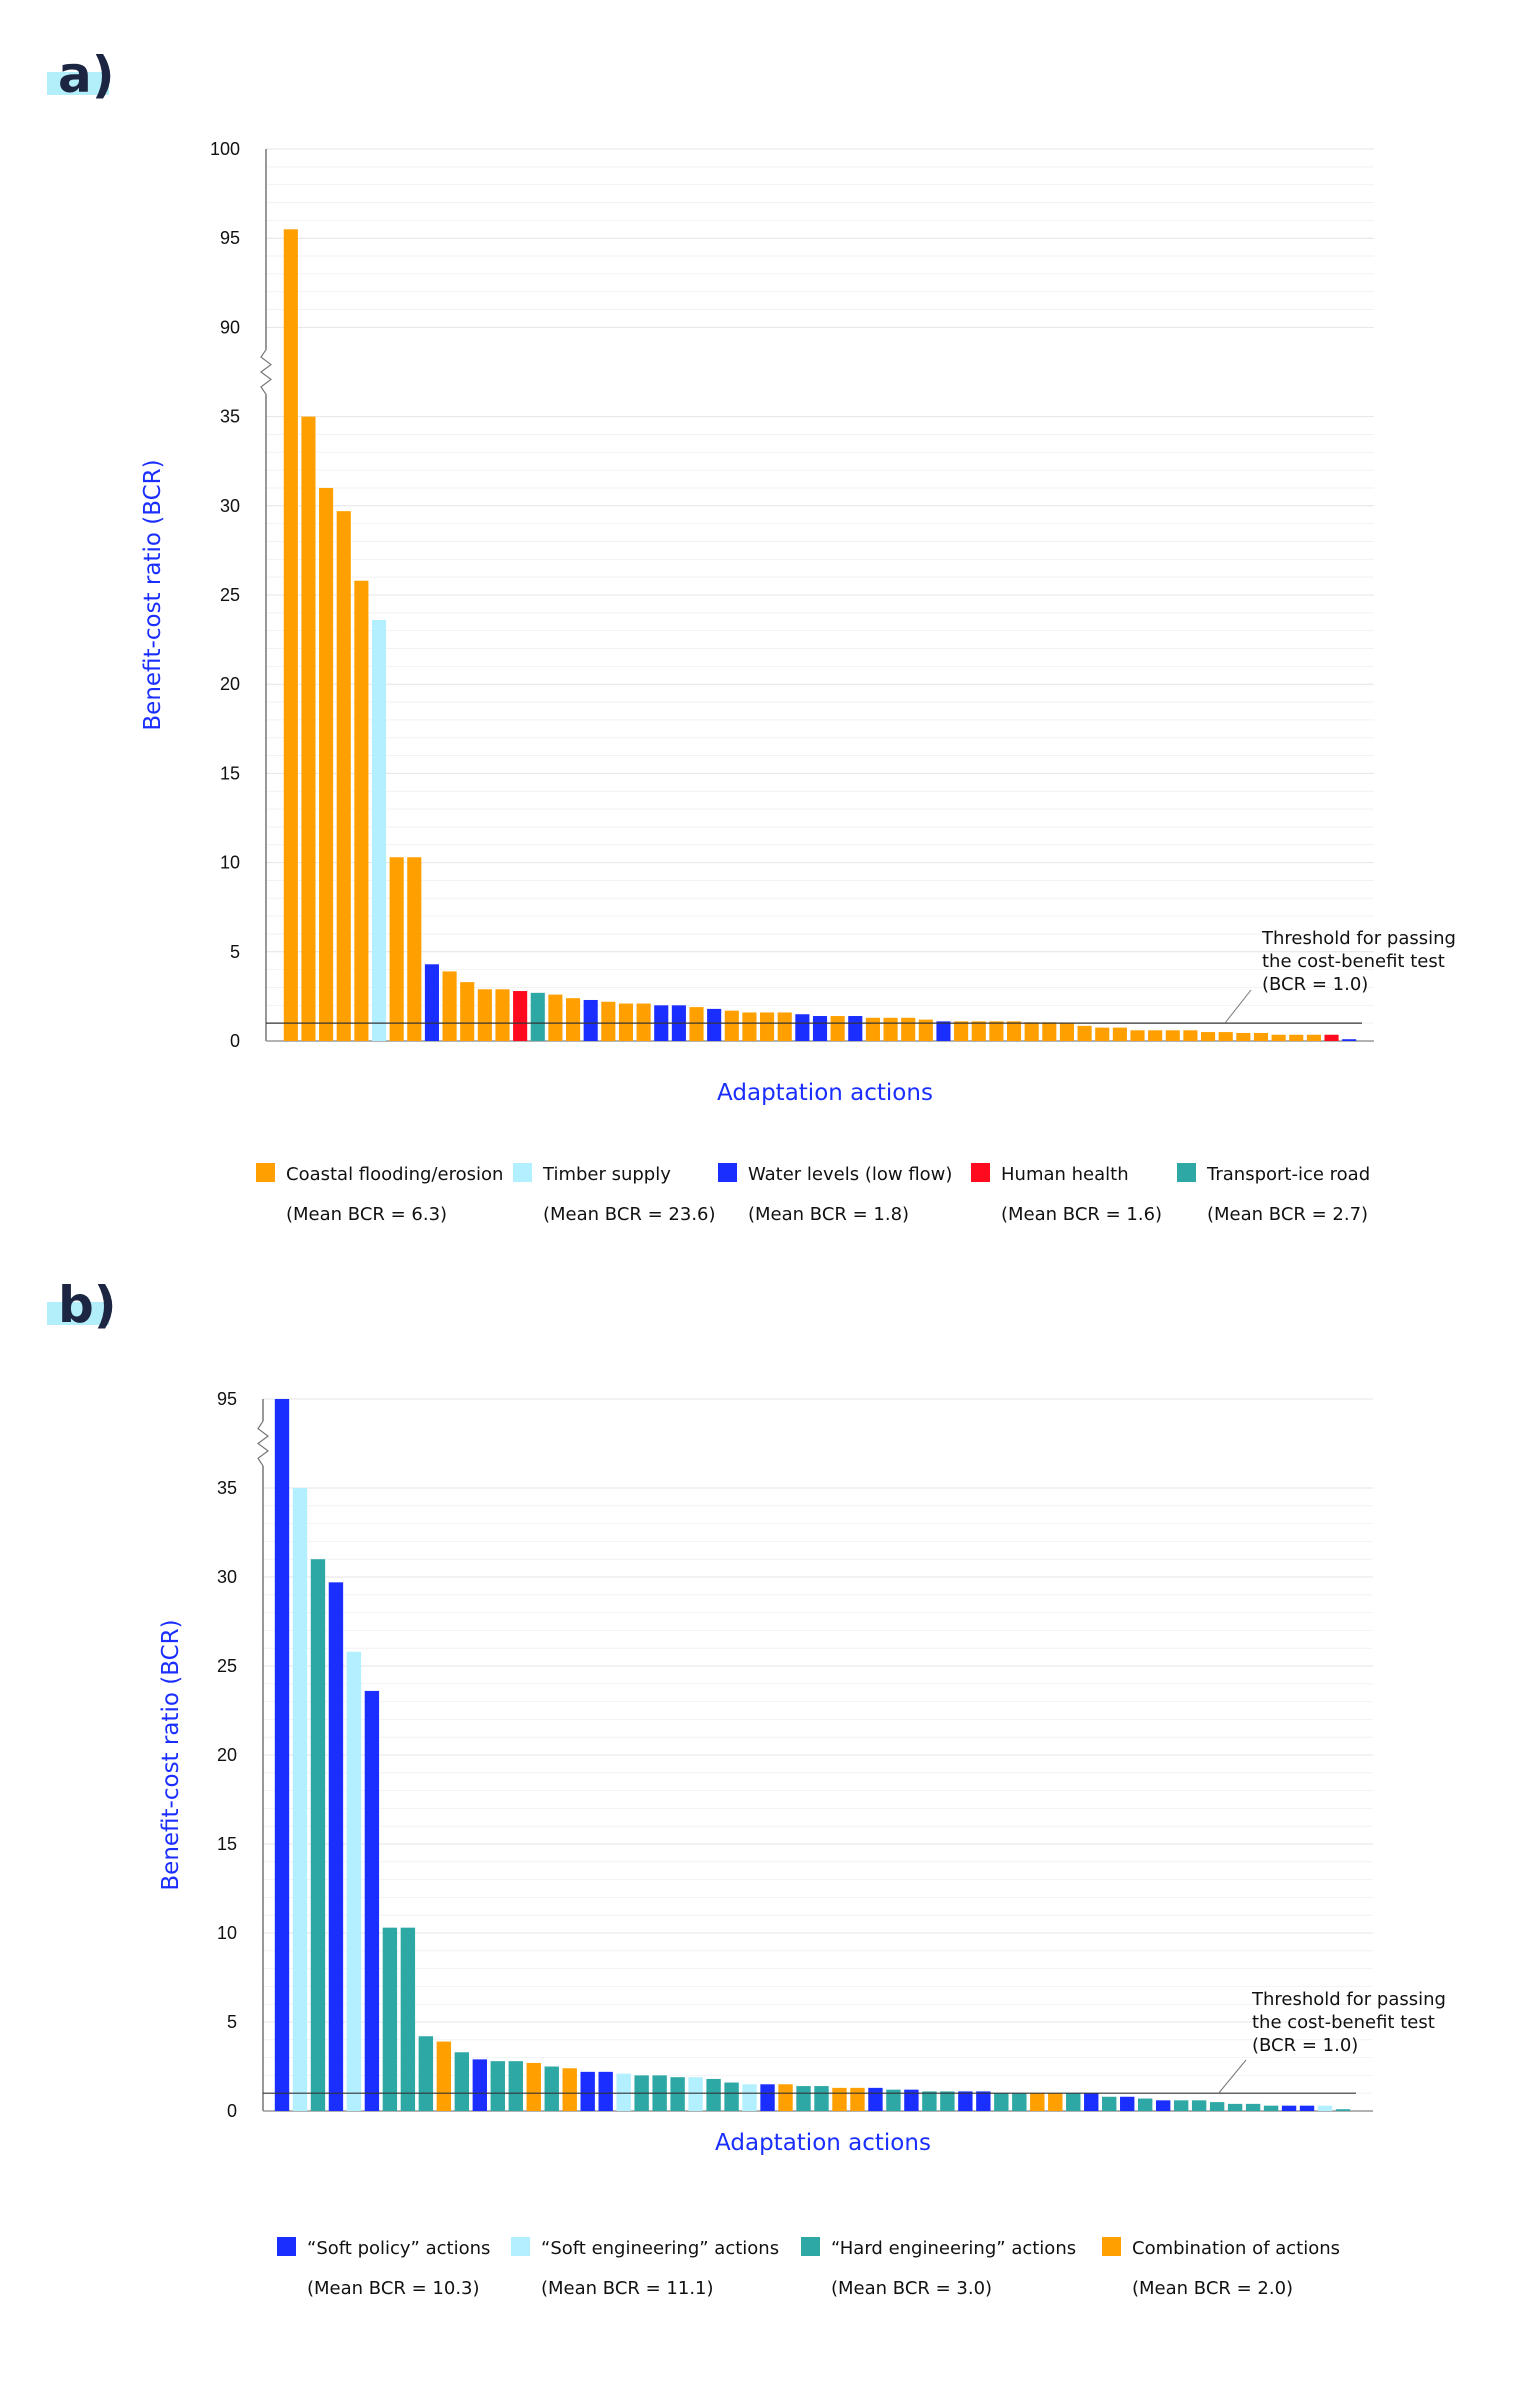 The width and height of the screenshot is (1522, 2400). What do you see at coordinates (614, 1194) in the screenshot?
I see `legend-item-timber: Timber supply (Mean BCR = 23.6)` at bounding box center [614, 1194].